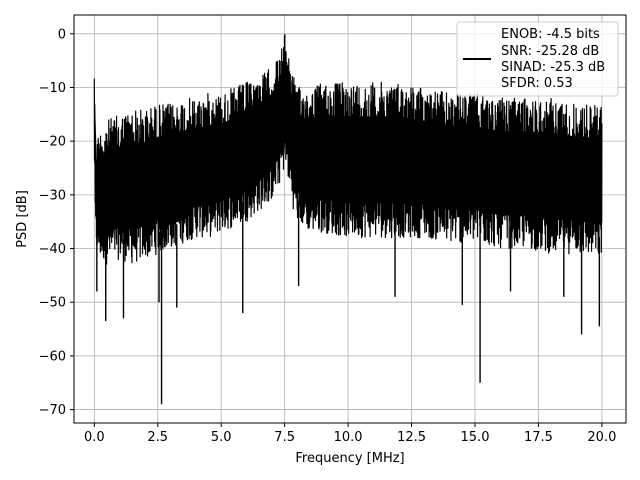 This screenshot has height=480, width=640. Describe the element at coordinates (22, 219) in the screenshot. I see `y-axis-label: PSD [dB]` at that location.